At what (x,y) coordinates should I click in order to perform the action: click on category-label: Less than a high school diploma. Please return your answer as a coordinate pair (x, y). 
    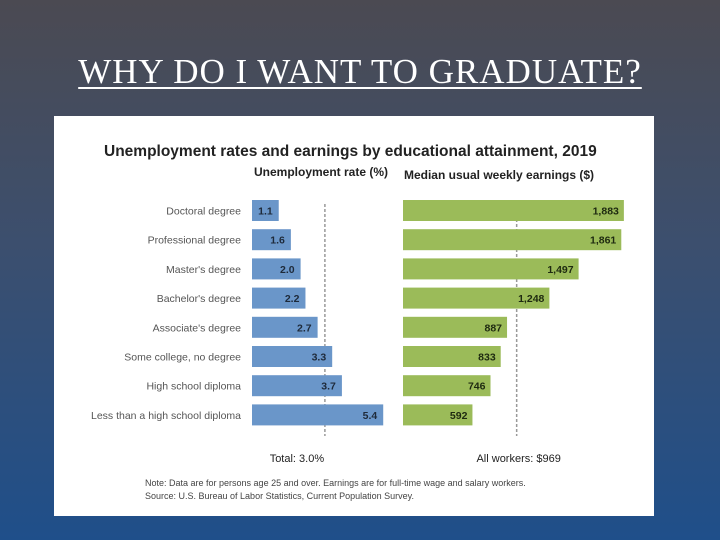
    Looking at the image, I should click on (166, 416).